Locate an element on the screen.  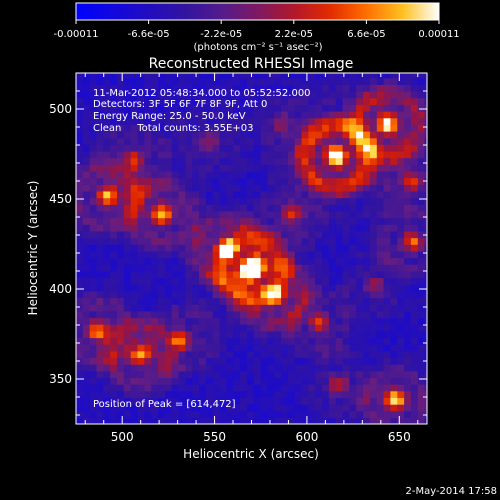
annotation-detectors: Detectors: 3F 5F 6F 7F 8F 9F, Att 0 is located at coordinates (180, 104).